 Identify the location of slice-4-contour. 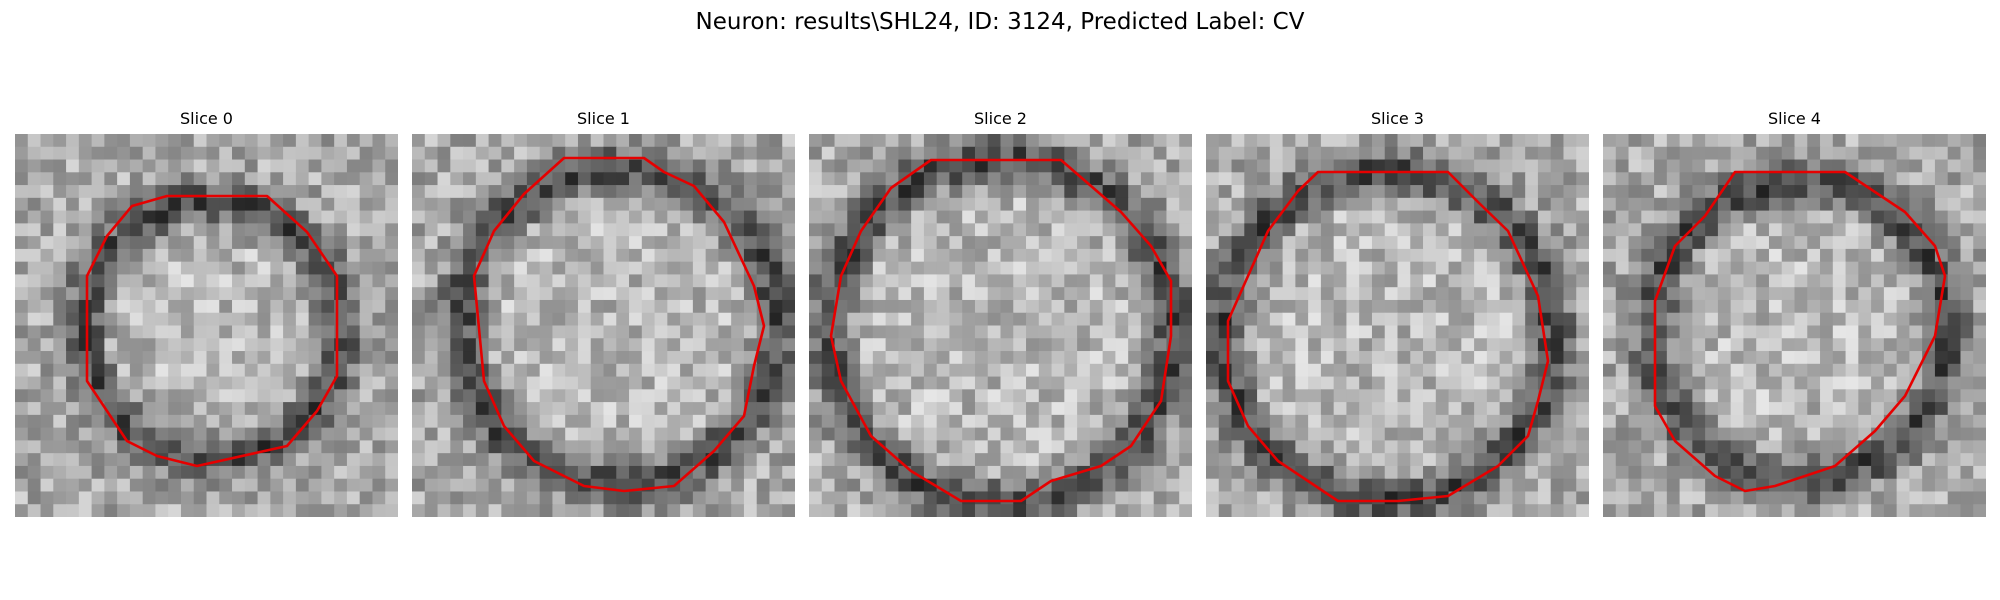
(1800, 331).